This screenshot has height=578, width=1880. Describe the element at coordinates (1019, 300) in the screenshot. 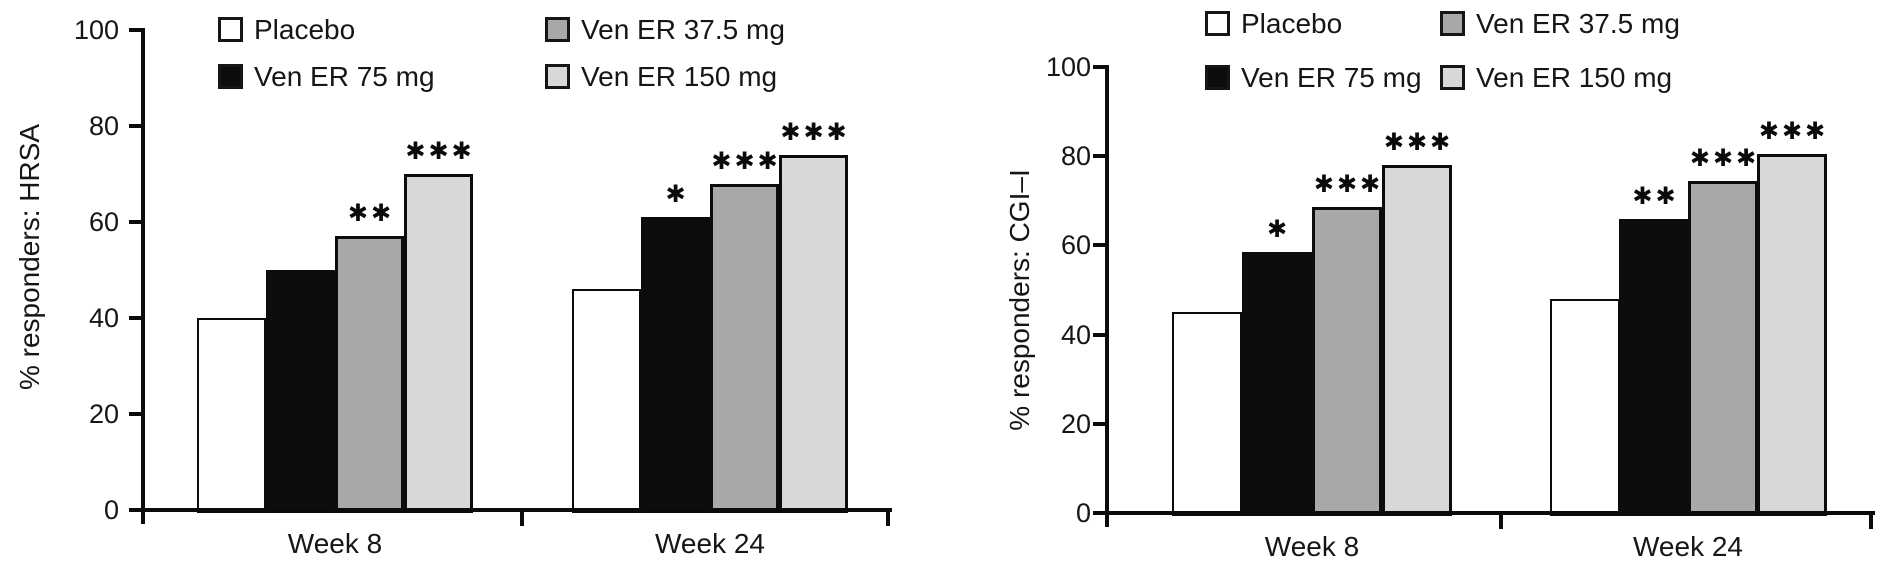

I see `y-axis-label: % responders: CGI–I` at that location.